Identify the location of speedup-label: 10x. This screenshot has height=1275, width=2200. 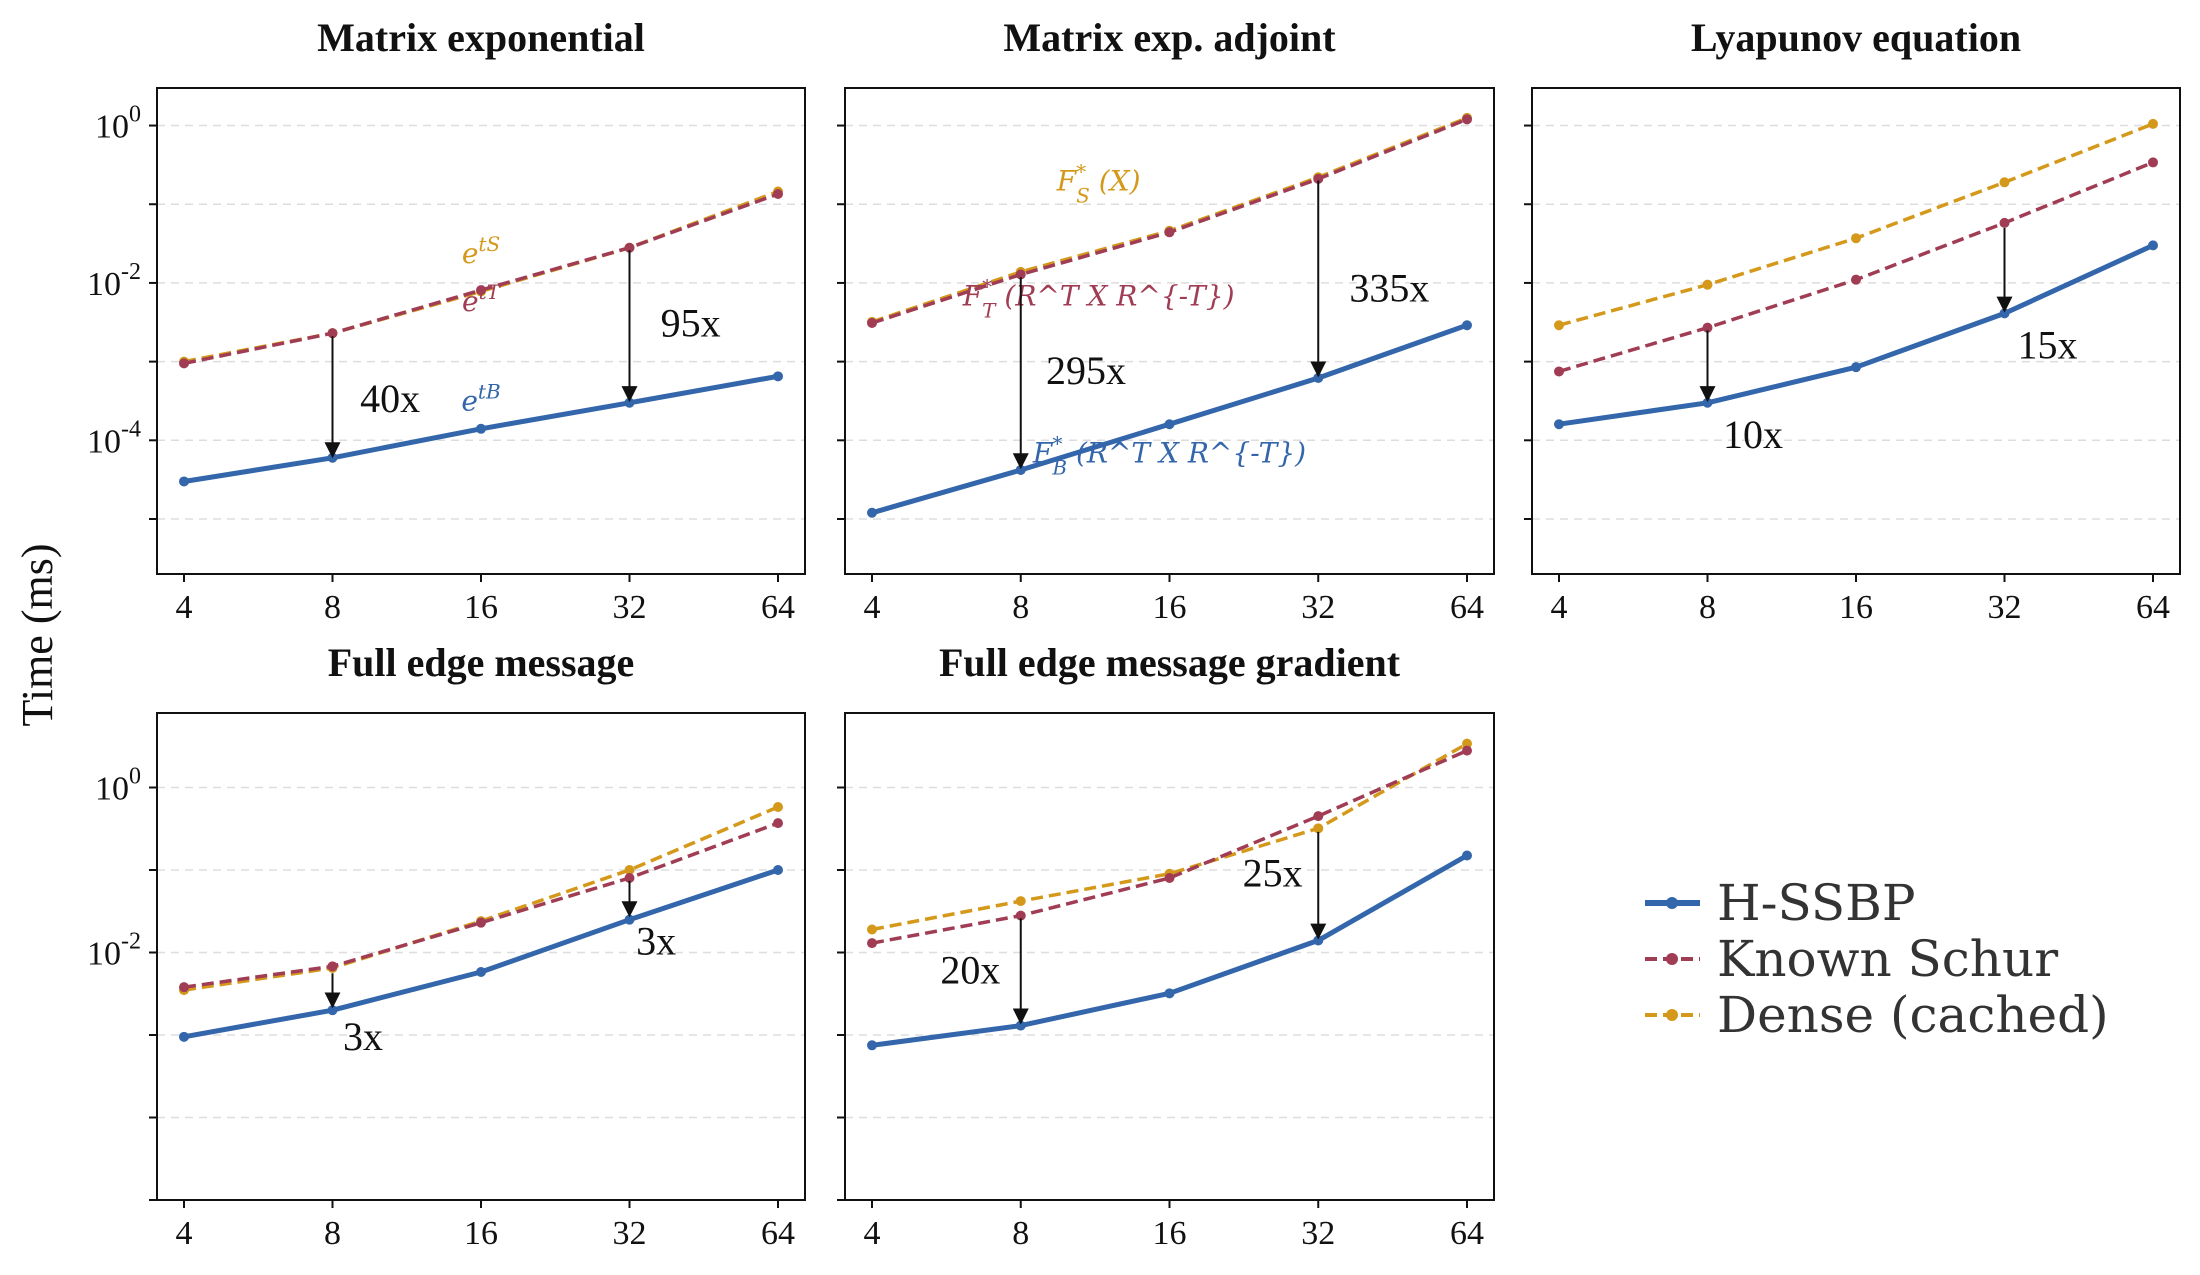
(1753, 434).